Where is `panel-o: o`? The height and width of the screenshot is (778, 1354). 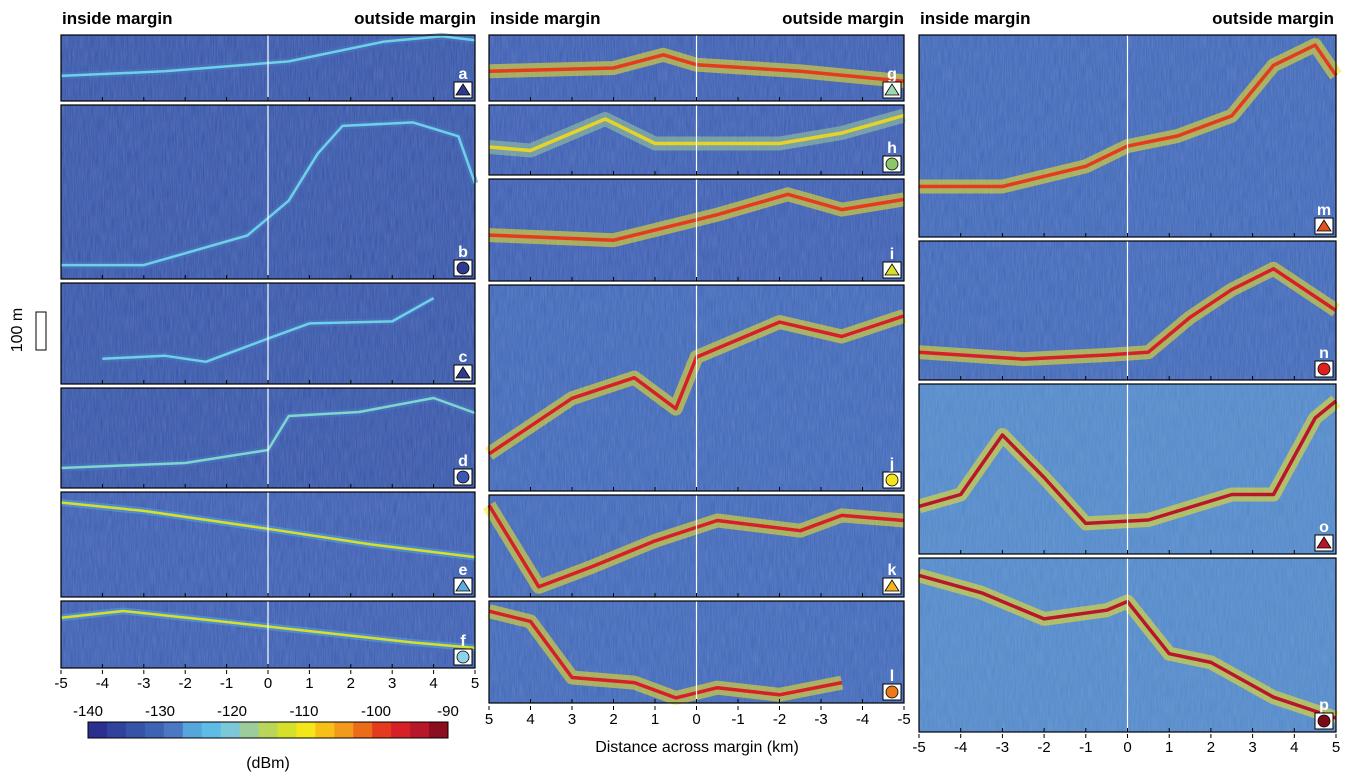
panel-o: o is located at coordinates (1129, 469).